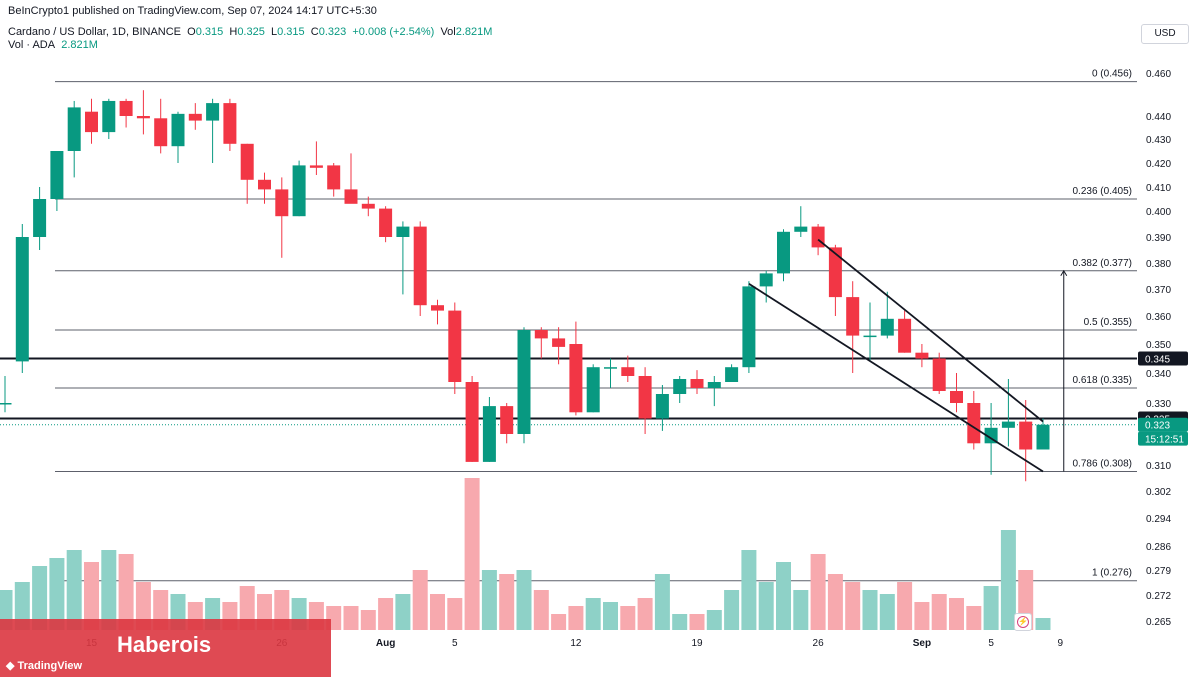 This screenshot has width=1200, height=678. What do you see at coordinates (474, 32) in the screenshot?
I see `vol-value: 2.821M` at bounding box center [474, 32].